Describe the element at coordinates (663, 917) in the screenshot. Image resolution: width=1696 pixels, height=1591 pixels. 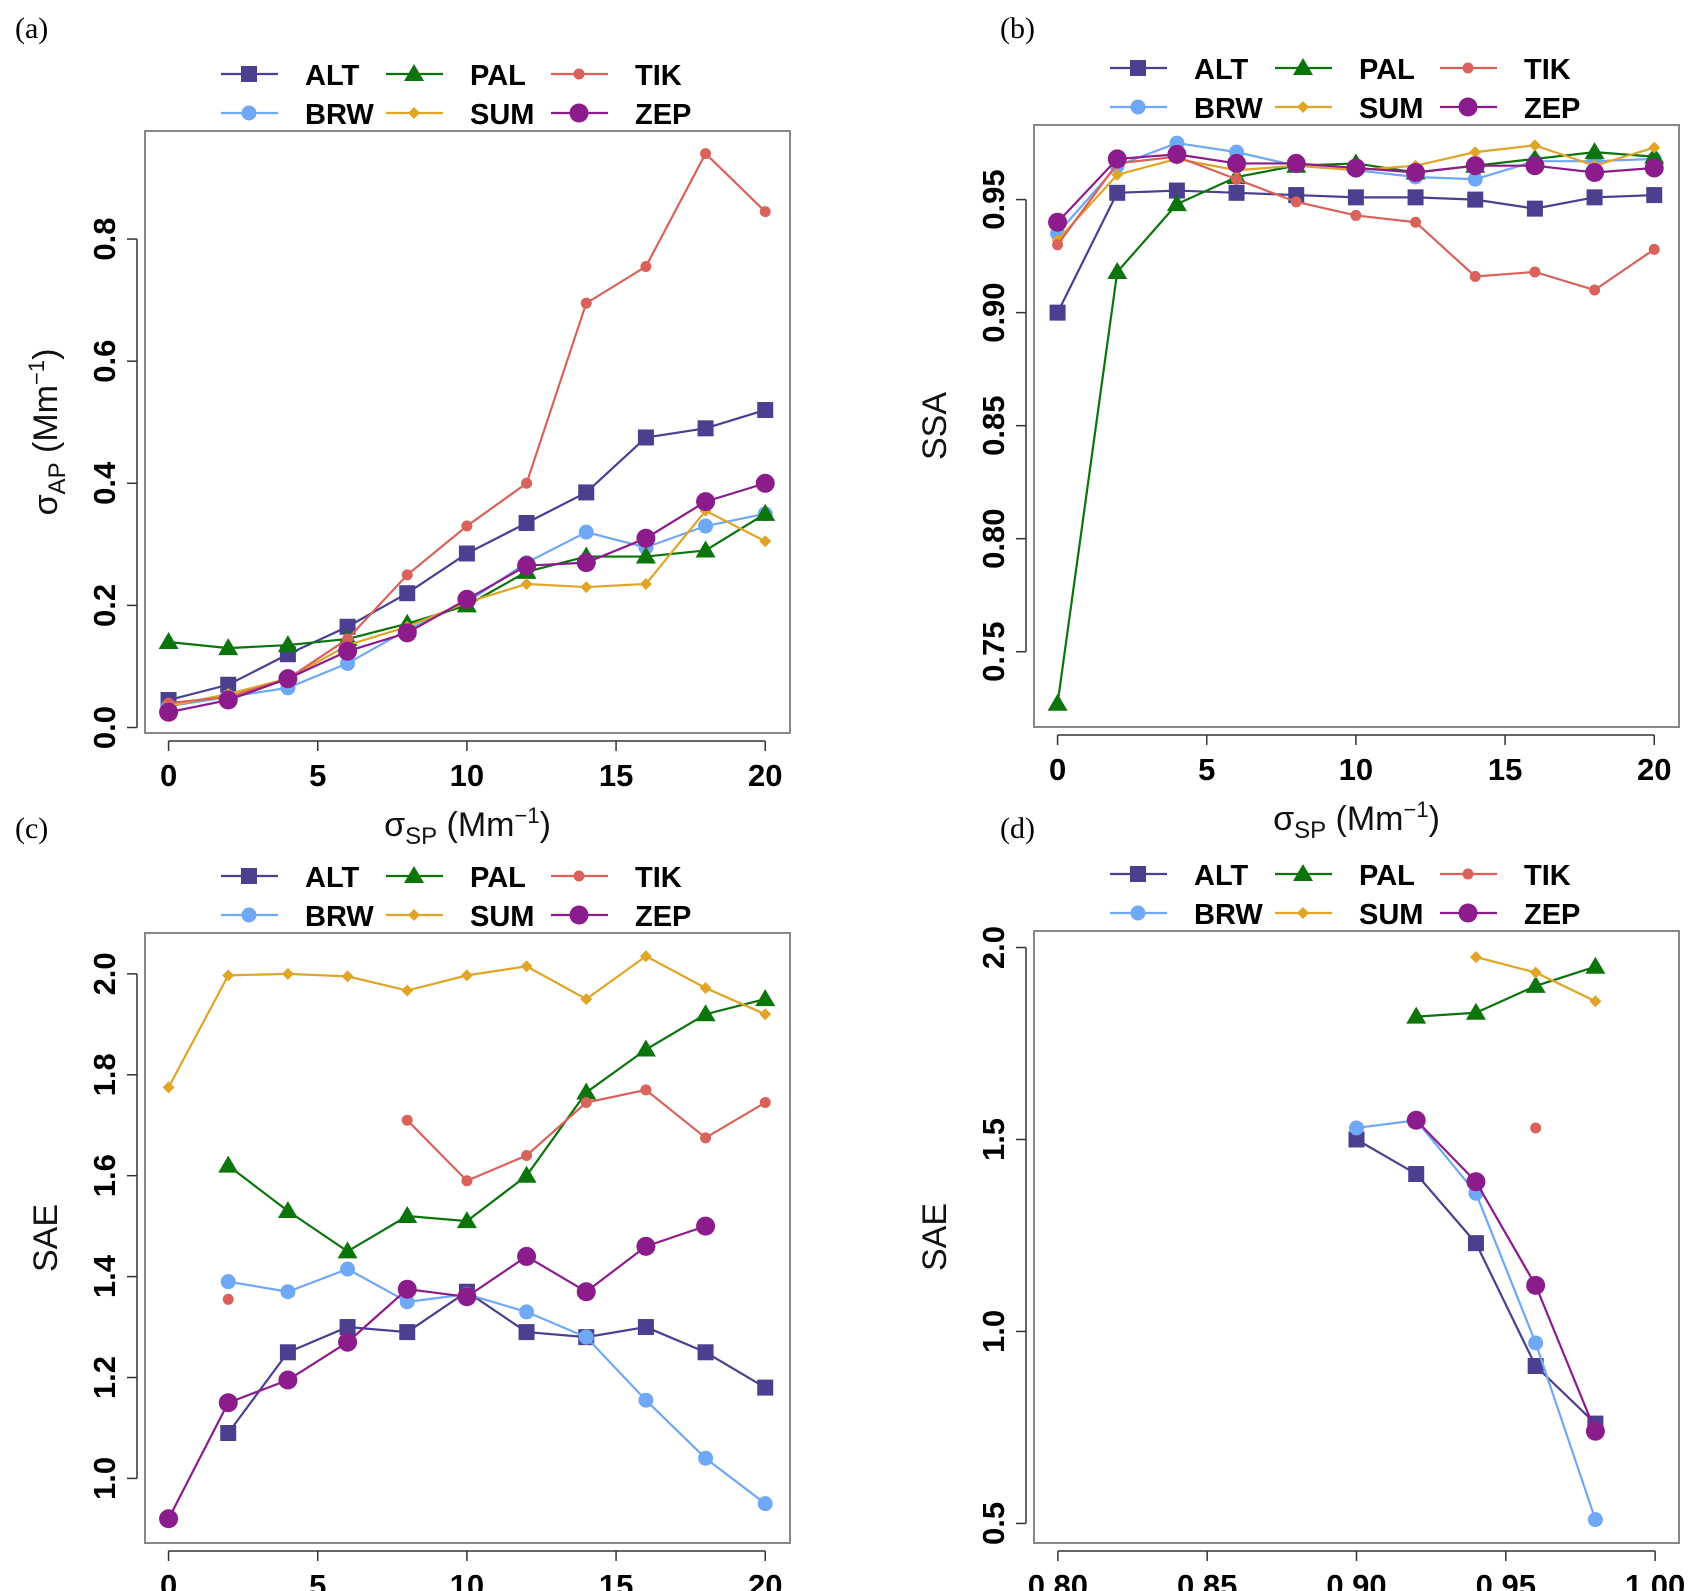
I see `legend-label: ZEP` at that location.